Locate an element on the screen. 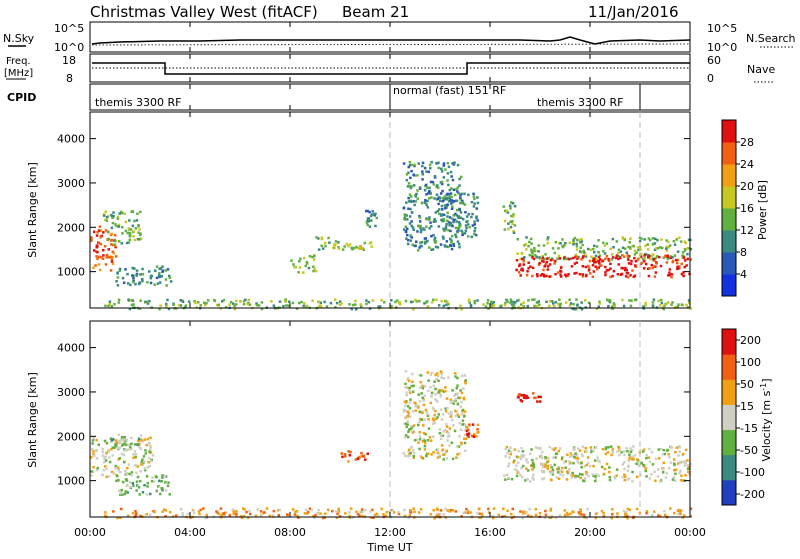 This screenshot has height=559, width=800. colorbar-segment is located at coordinates (729, 197).